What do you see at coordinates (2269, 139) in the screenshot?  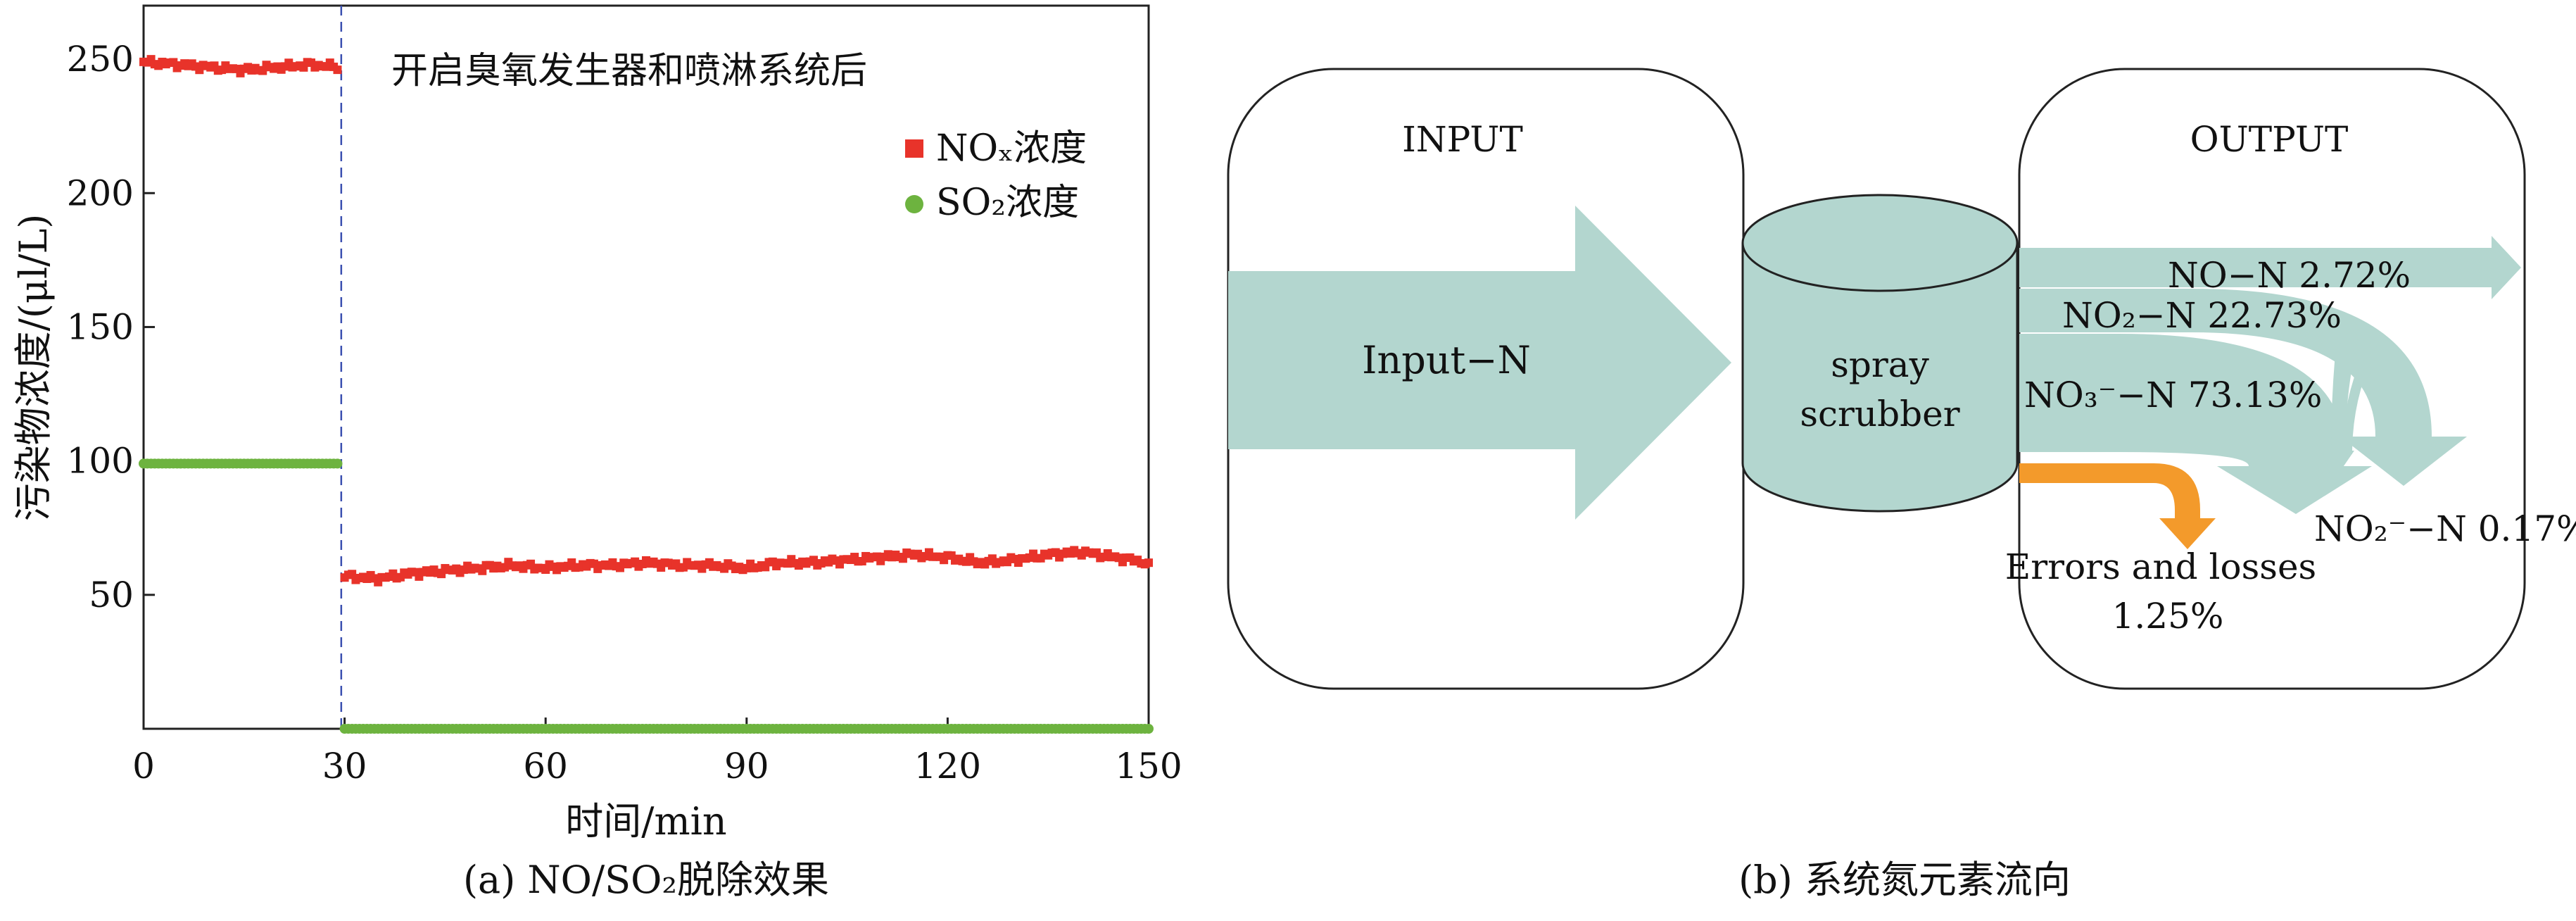 I see `output-title: OUTPUT` at bounding box center [2269, 139].